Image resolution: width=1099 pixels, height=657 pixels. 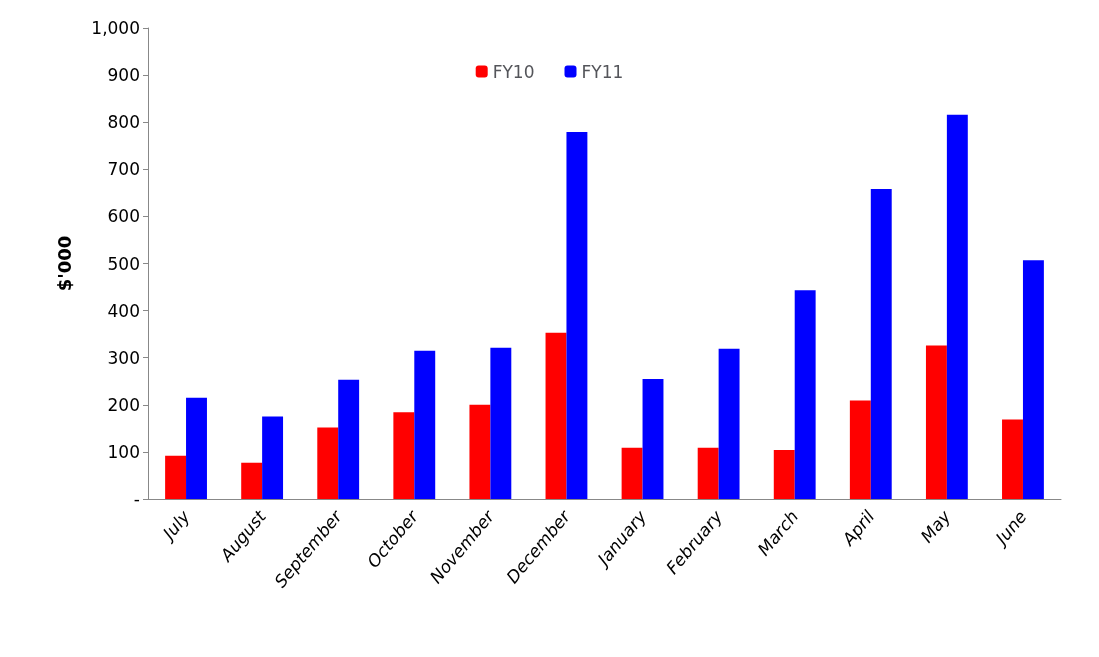 I want to click on y-tick-label: 200, so click(x=123, y=404).